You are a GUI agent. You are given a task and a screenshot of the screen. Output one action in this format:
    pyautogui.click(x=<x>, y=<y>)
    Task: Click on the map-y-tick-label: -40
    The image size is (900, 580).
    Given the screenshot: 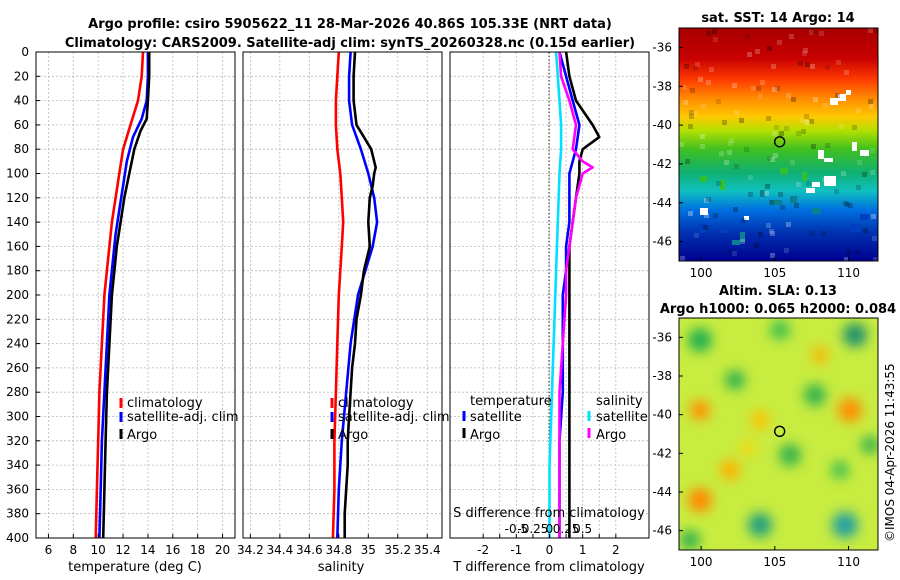 What is the action you would take?
    pyautogui.click(x=662, y=415)
    